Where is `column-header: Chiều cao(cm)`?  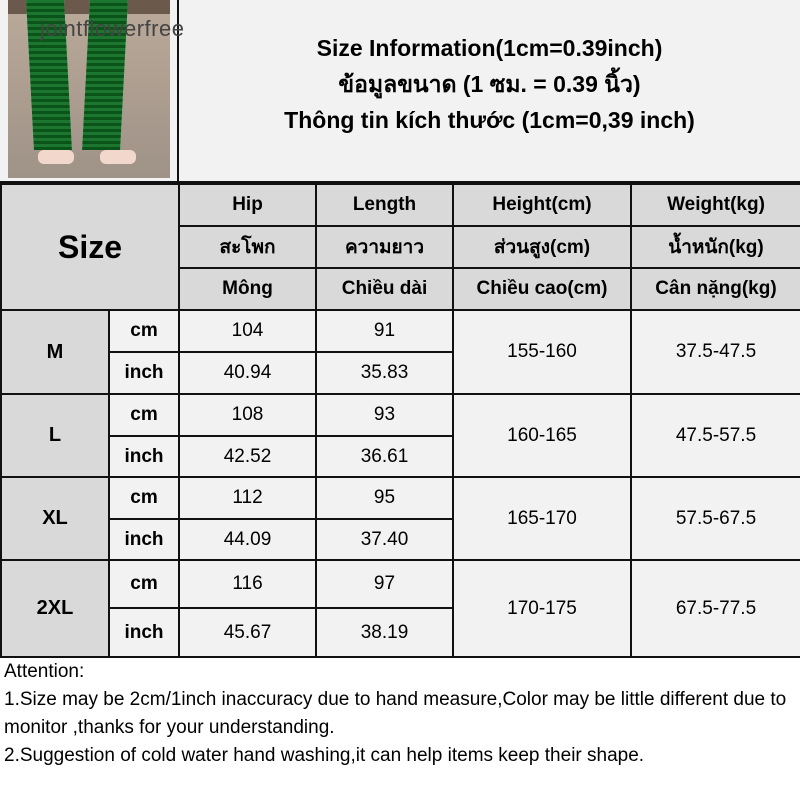 column-header: Chiều cao(cm) is located at coordinates (542, 289).